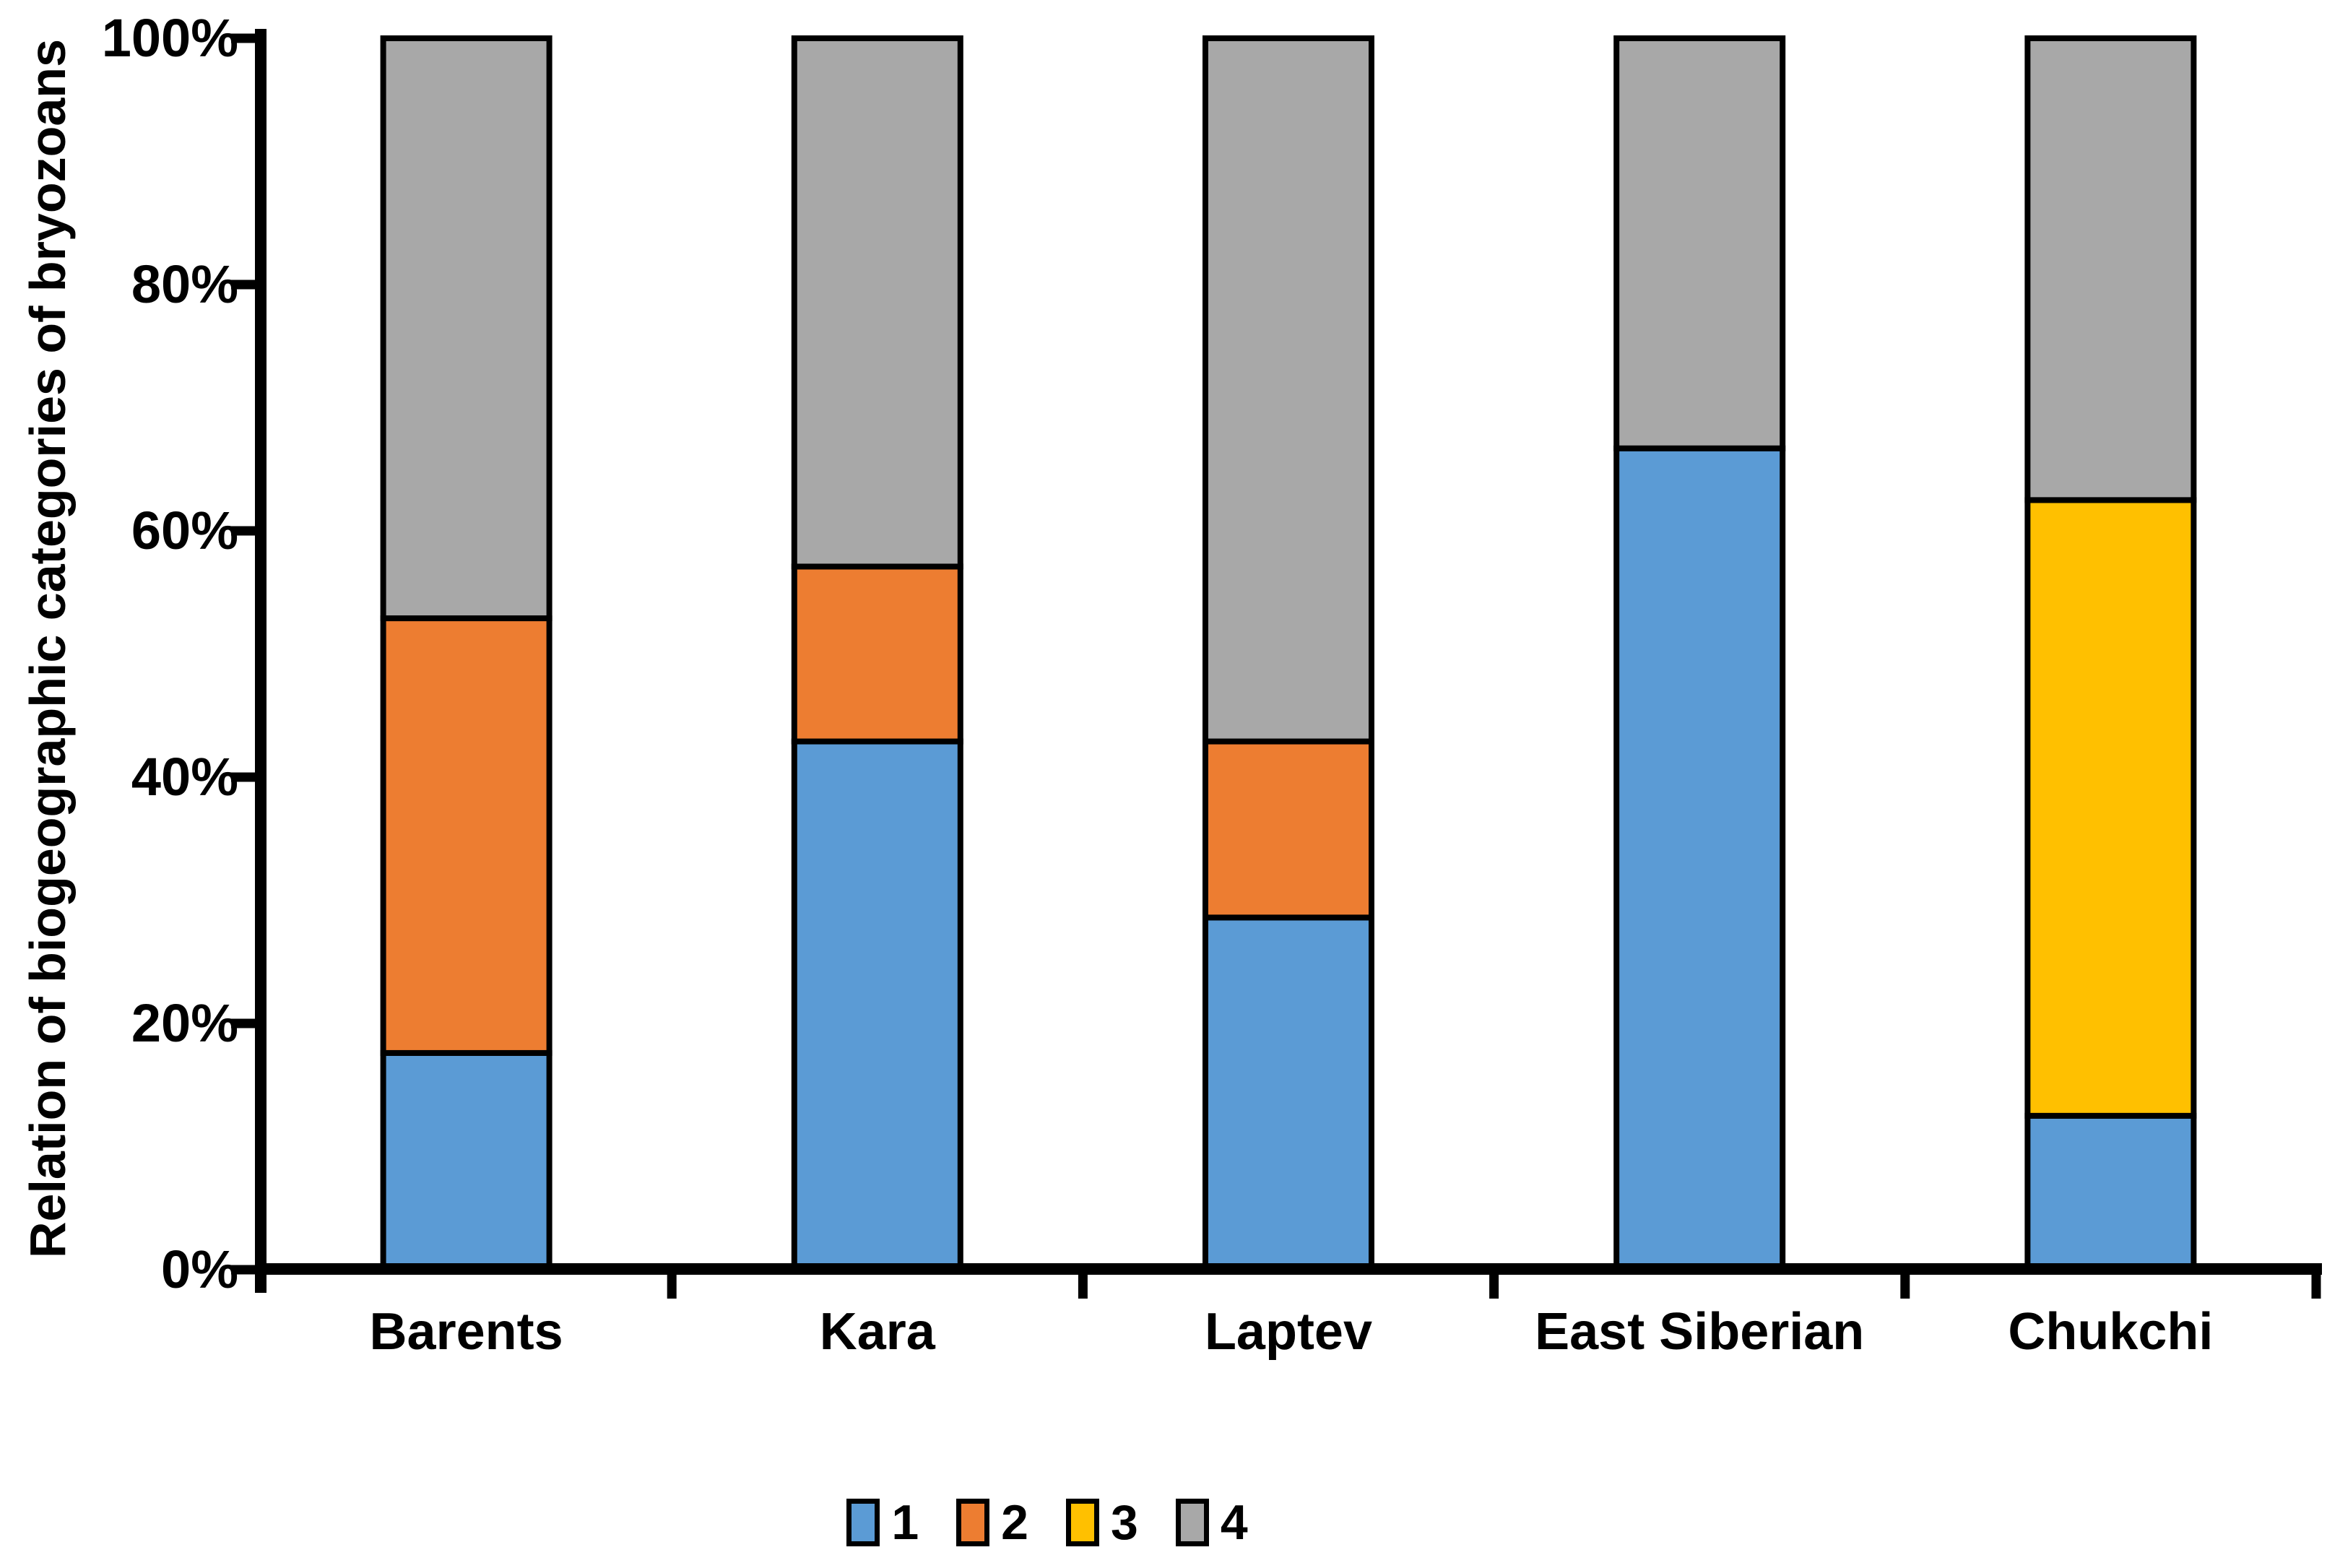 This screenshot has height=1568, width=2340. What do you see at coordinates (243, 285) in the screenshot?
I see `y-tick-mark-80%` at bounding box center [243, 285].